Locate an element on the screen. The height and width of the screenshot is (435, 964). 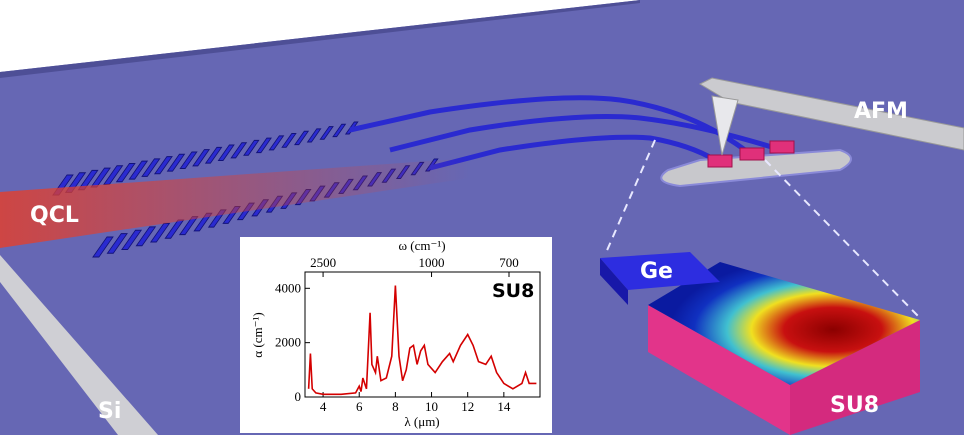
spectrum-line is located at coordinates (422, 340).